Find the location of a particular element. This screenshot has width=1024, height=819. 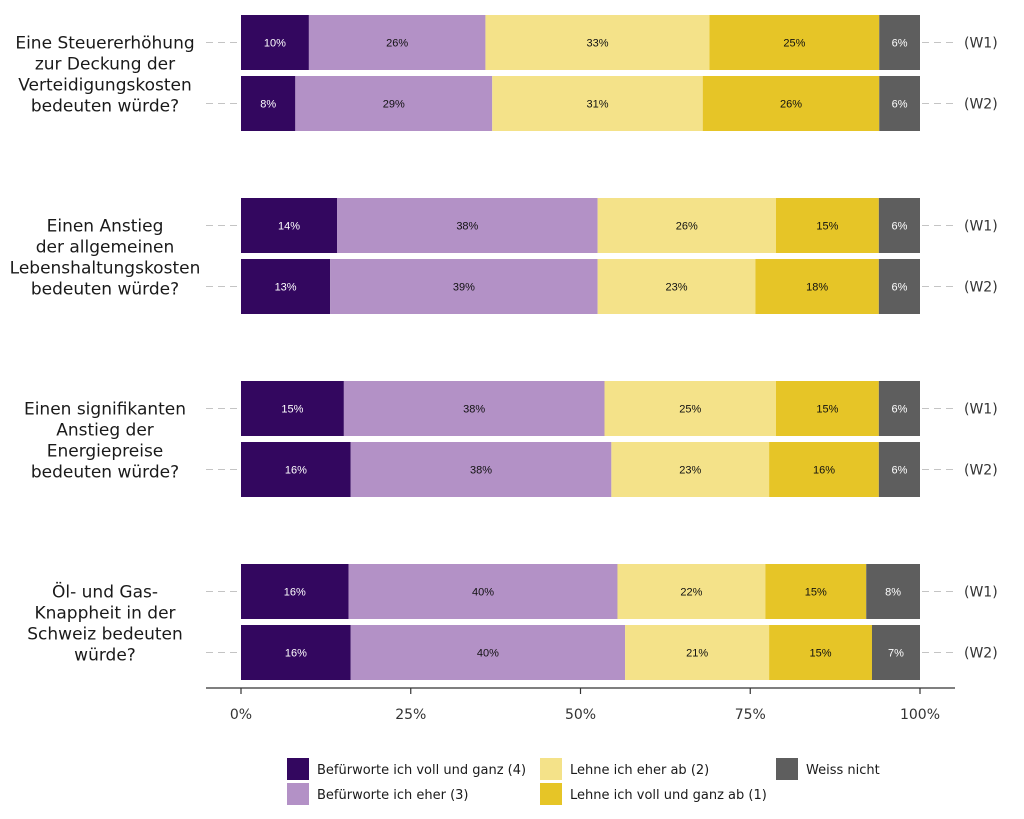

legend-label: Lehne ich eher ab (2) is located at coordinates (639, 770).